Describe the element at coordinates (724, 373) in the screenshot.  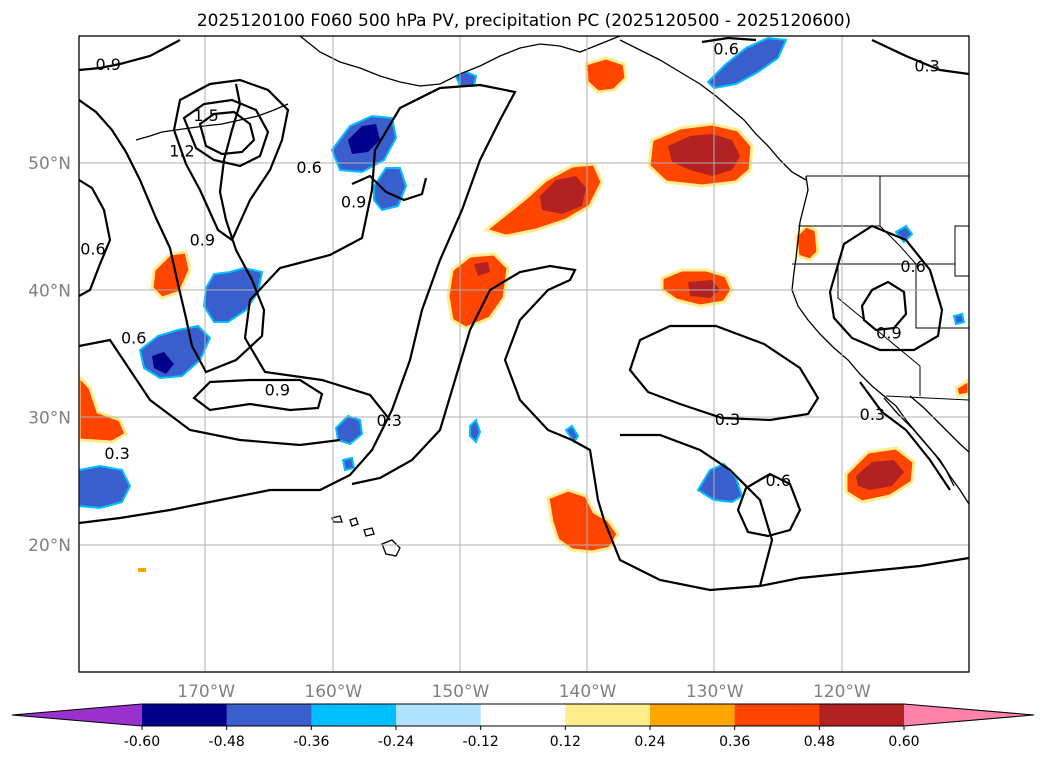
I see `pv-contour-0.3-gyre` at that location.